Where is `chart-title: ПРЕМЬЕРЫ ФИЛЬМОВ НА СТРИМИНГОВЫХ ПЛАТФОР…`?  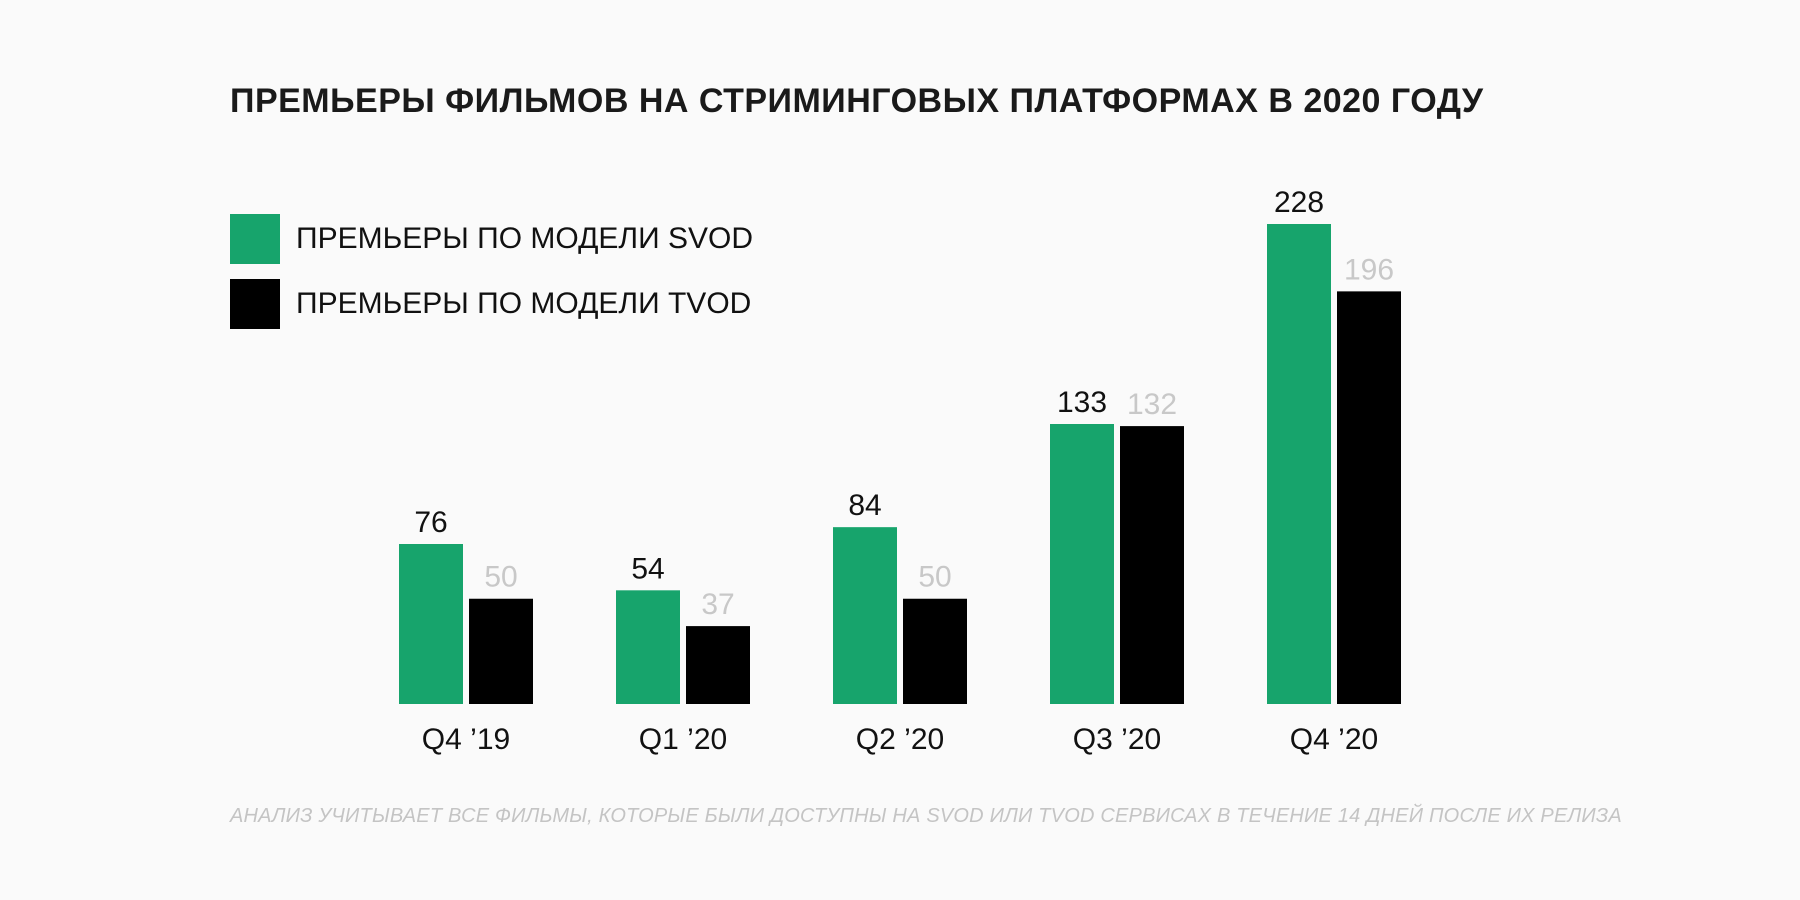 chart-title: ПРЕМЬЕРЫ ФИЛЬМОВ НА СТРИМИНГОВЫХ ПЛАТФОР… is located at coordinates (857, 101).